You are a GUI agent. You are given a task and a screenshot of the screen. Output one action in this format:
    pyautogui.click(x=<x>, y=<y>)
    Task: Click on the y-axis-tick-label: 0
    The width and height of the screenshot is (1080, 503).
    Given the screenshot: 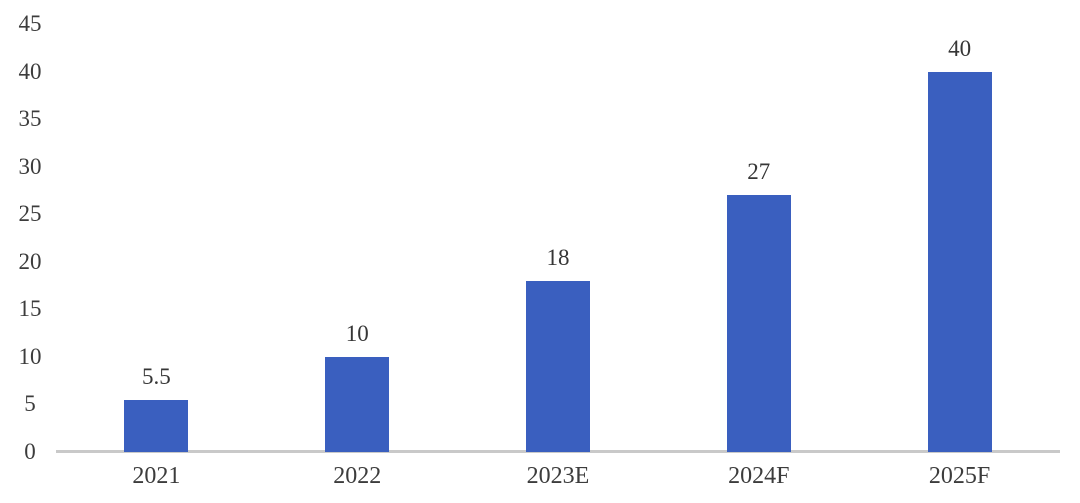 What is the action you would take?
    pyautogui.click(x=30, y=451)
    